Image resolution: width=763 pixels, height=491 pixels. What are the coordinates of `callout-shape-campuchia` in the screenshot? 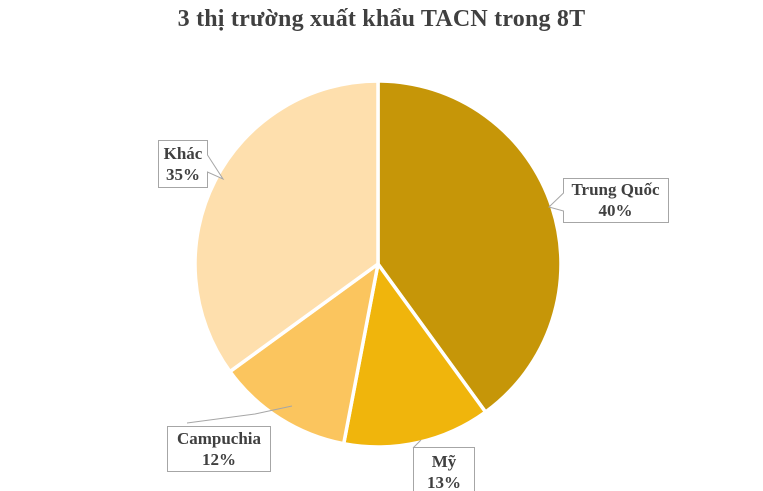 It's located at (219, 449).